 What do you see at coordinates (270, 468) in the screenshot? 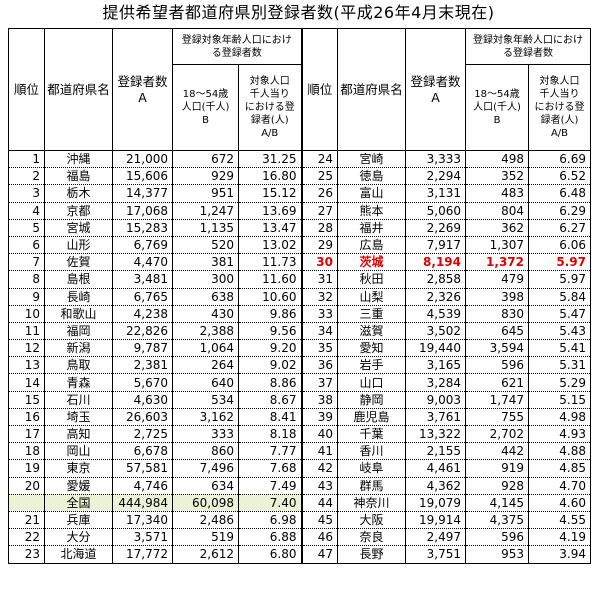
I see `left-ratio-cell: 7.68` at bounding box center [270, 468].